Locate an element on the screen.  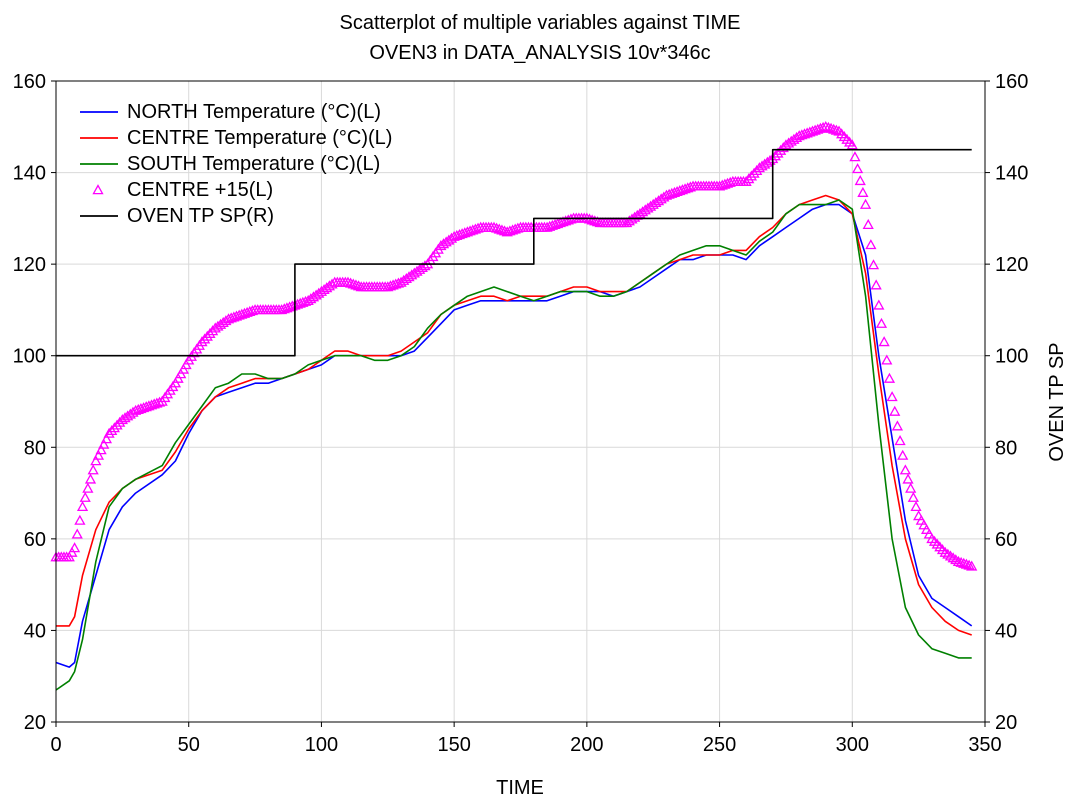
legend-item: SOUTH Temperature (°C)(L) is located at coordinates (230, 164).